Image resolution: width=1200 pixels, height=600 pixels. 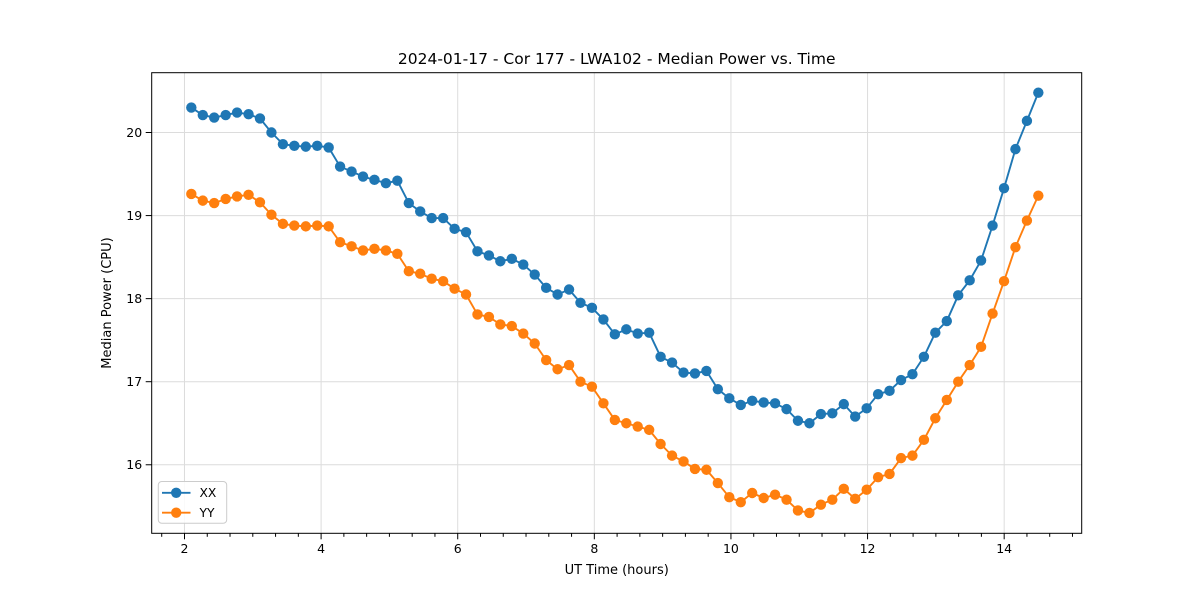 What do you see at coordinates (731, 548) in the screenshot?
I see `x-tick-label: 10` at bounding box center [731, 548].